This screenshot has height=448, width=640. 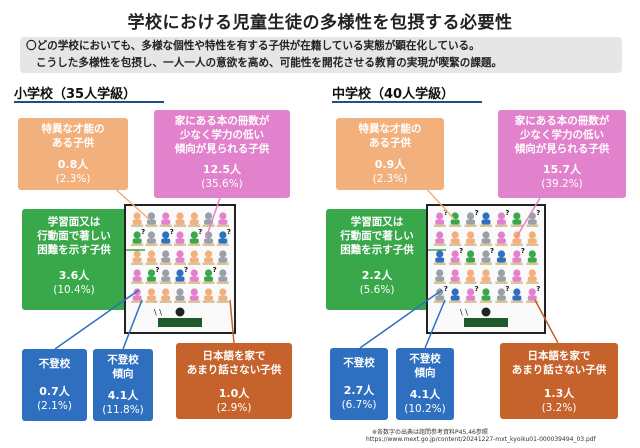 I want to click on junior-high-few-books-count: 15.7人, so click(x=562, y=169).